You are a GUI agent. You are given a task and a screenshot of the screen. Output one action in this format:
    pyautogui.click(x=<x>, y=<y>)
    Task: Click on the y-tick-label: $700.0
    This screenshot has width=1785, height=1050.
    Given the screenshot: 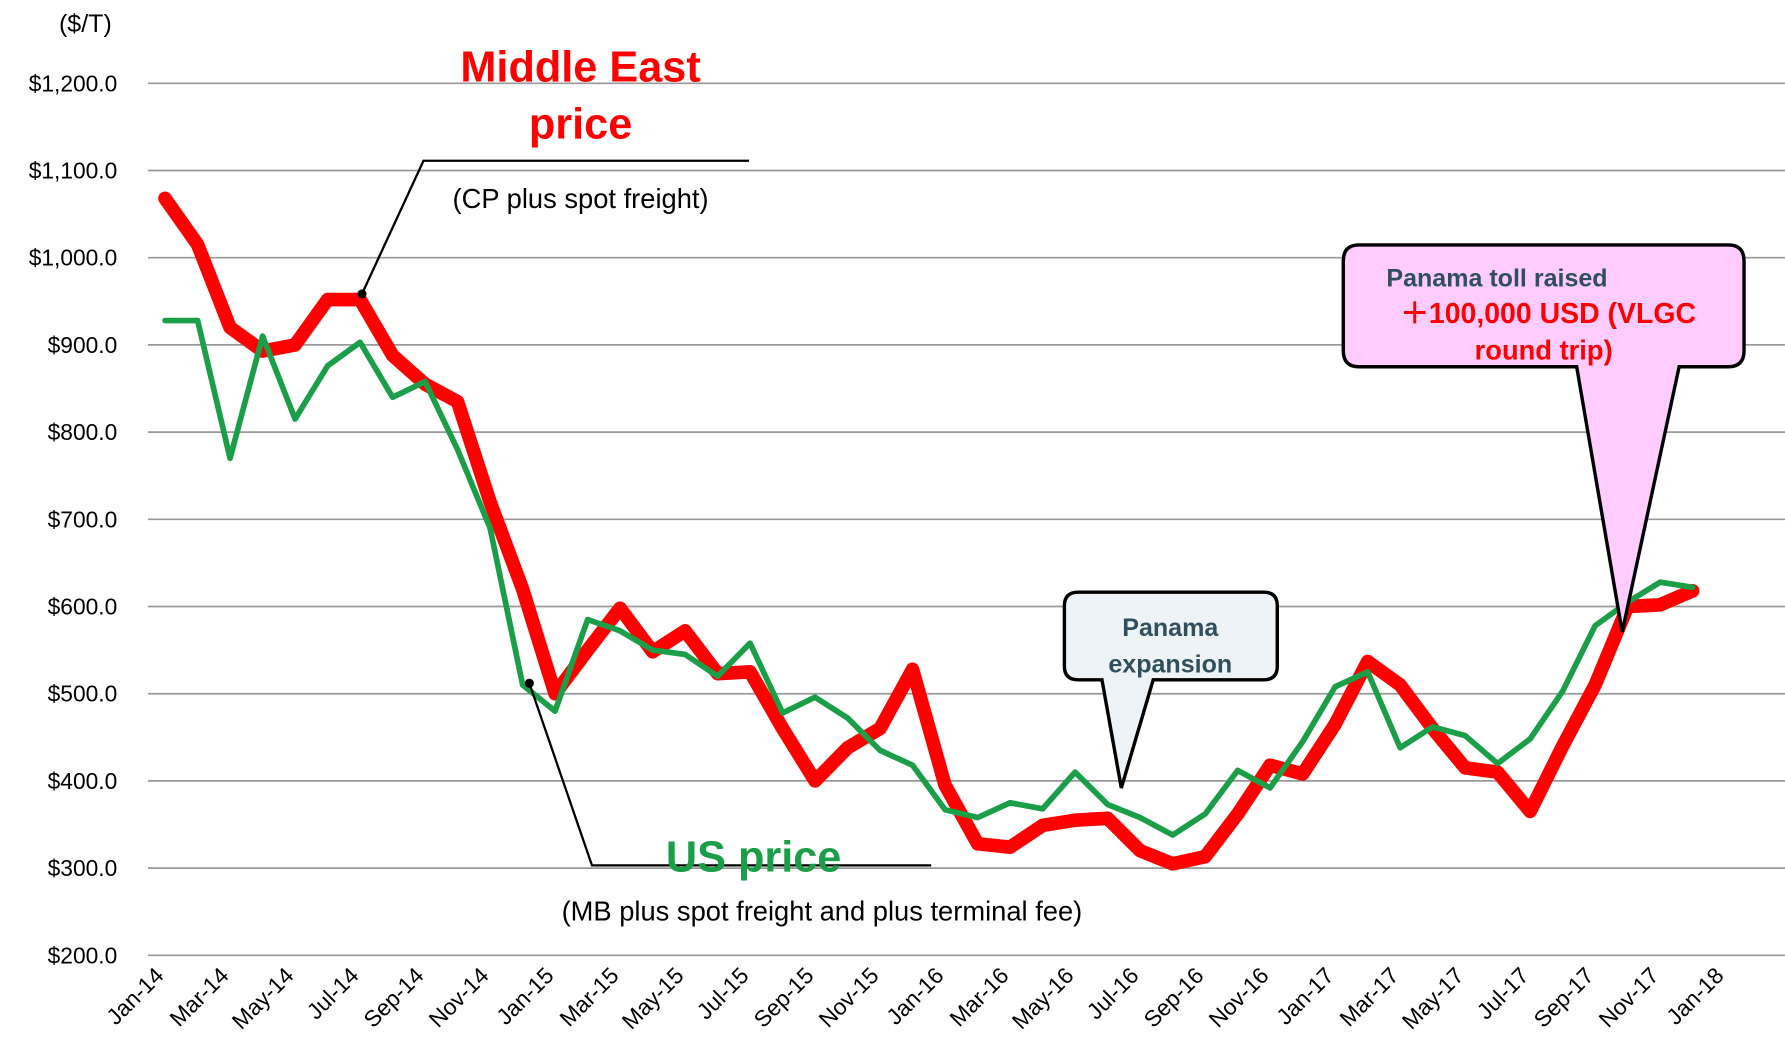 What is the action you would take?
    pyautogui.click(x=83, y=519)
    